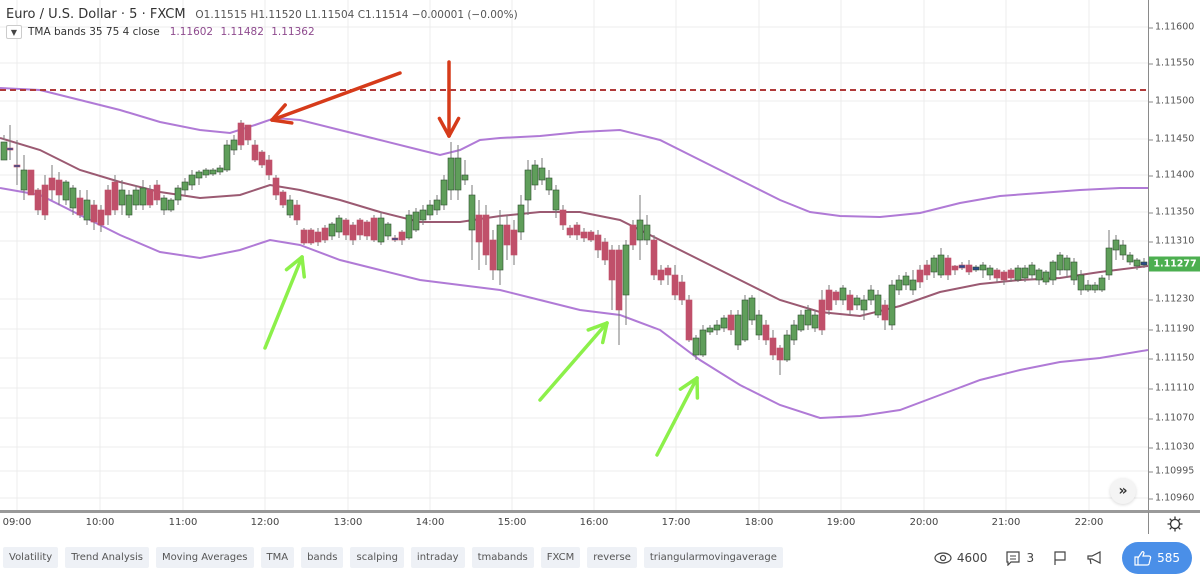 The width and height of the screenshot is (1200, 581). I want to click on price-tick-label: 1.11190, so click(1171, 329).